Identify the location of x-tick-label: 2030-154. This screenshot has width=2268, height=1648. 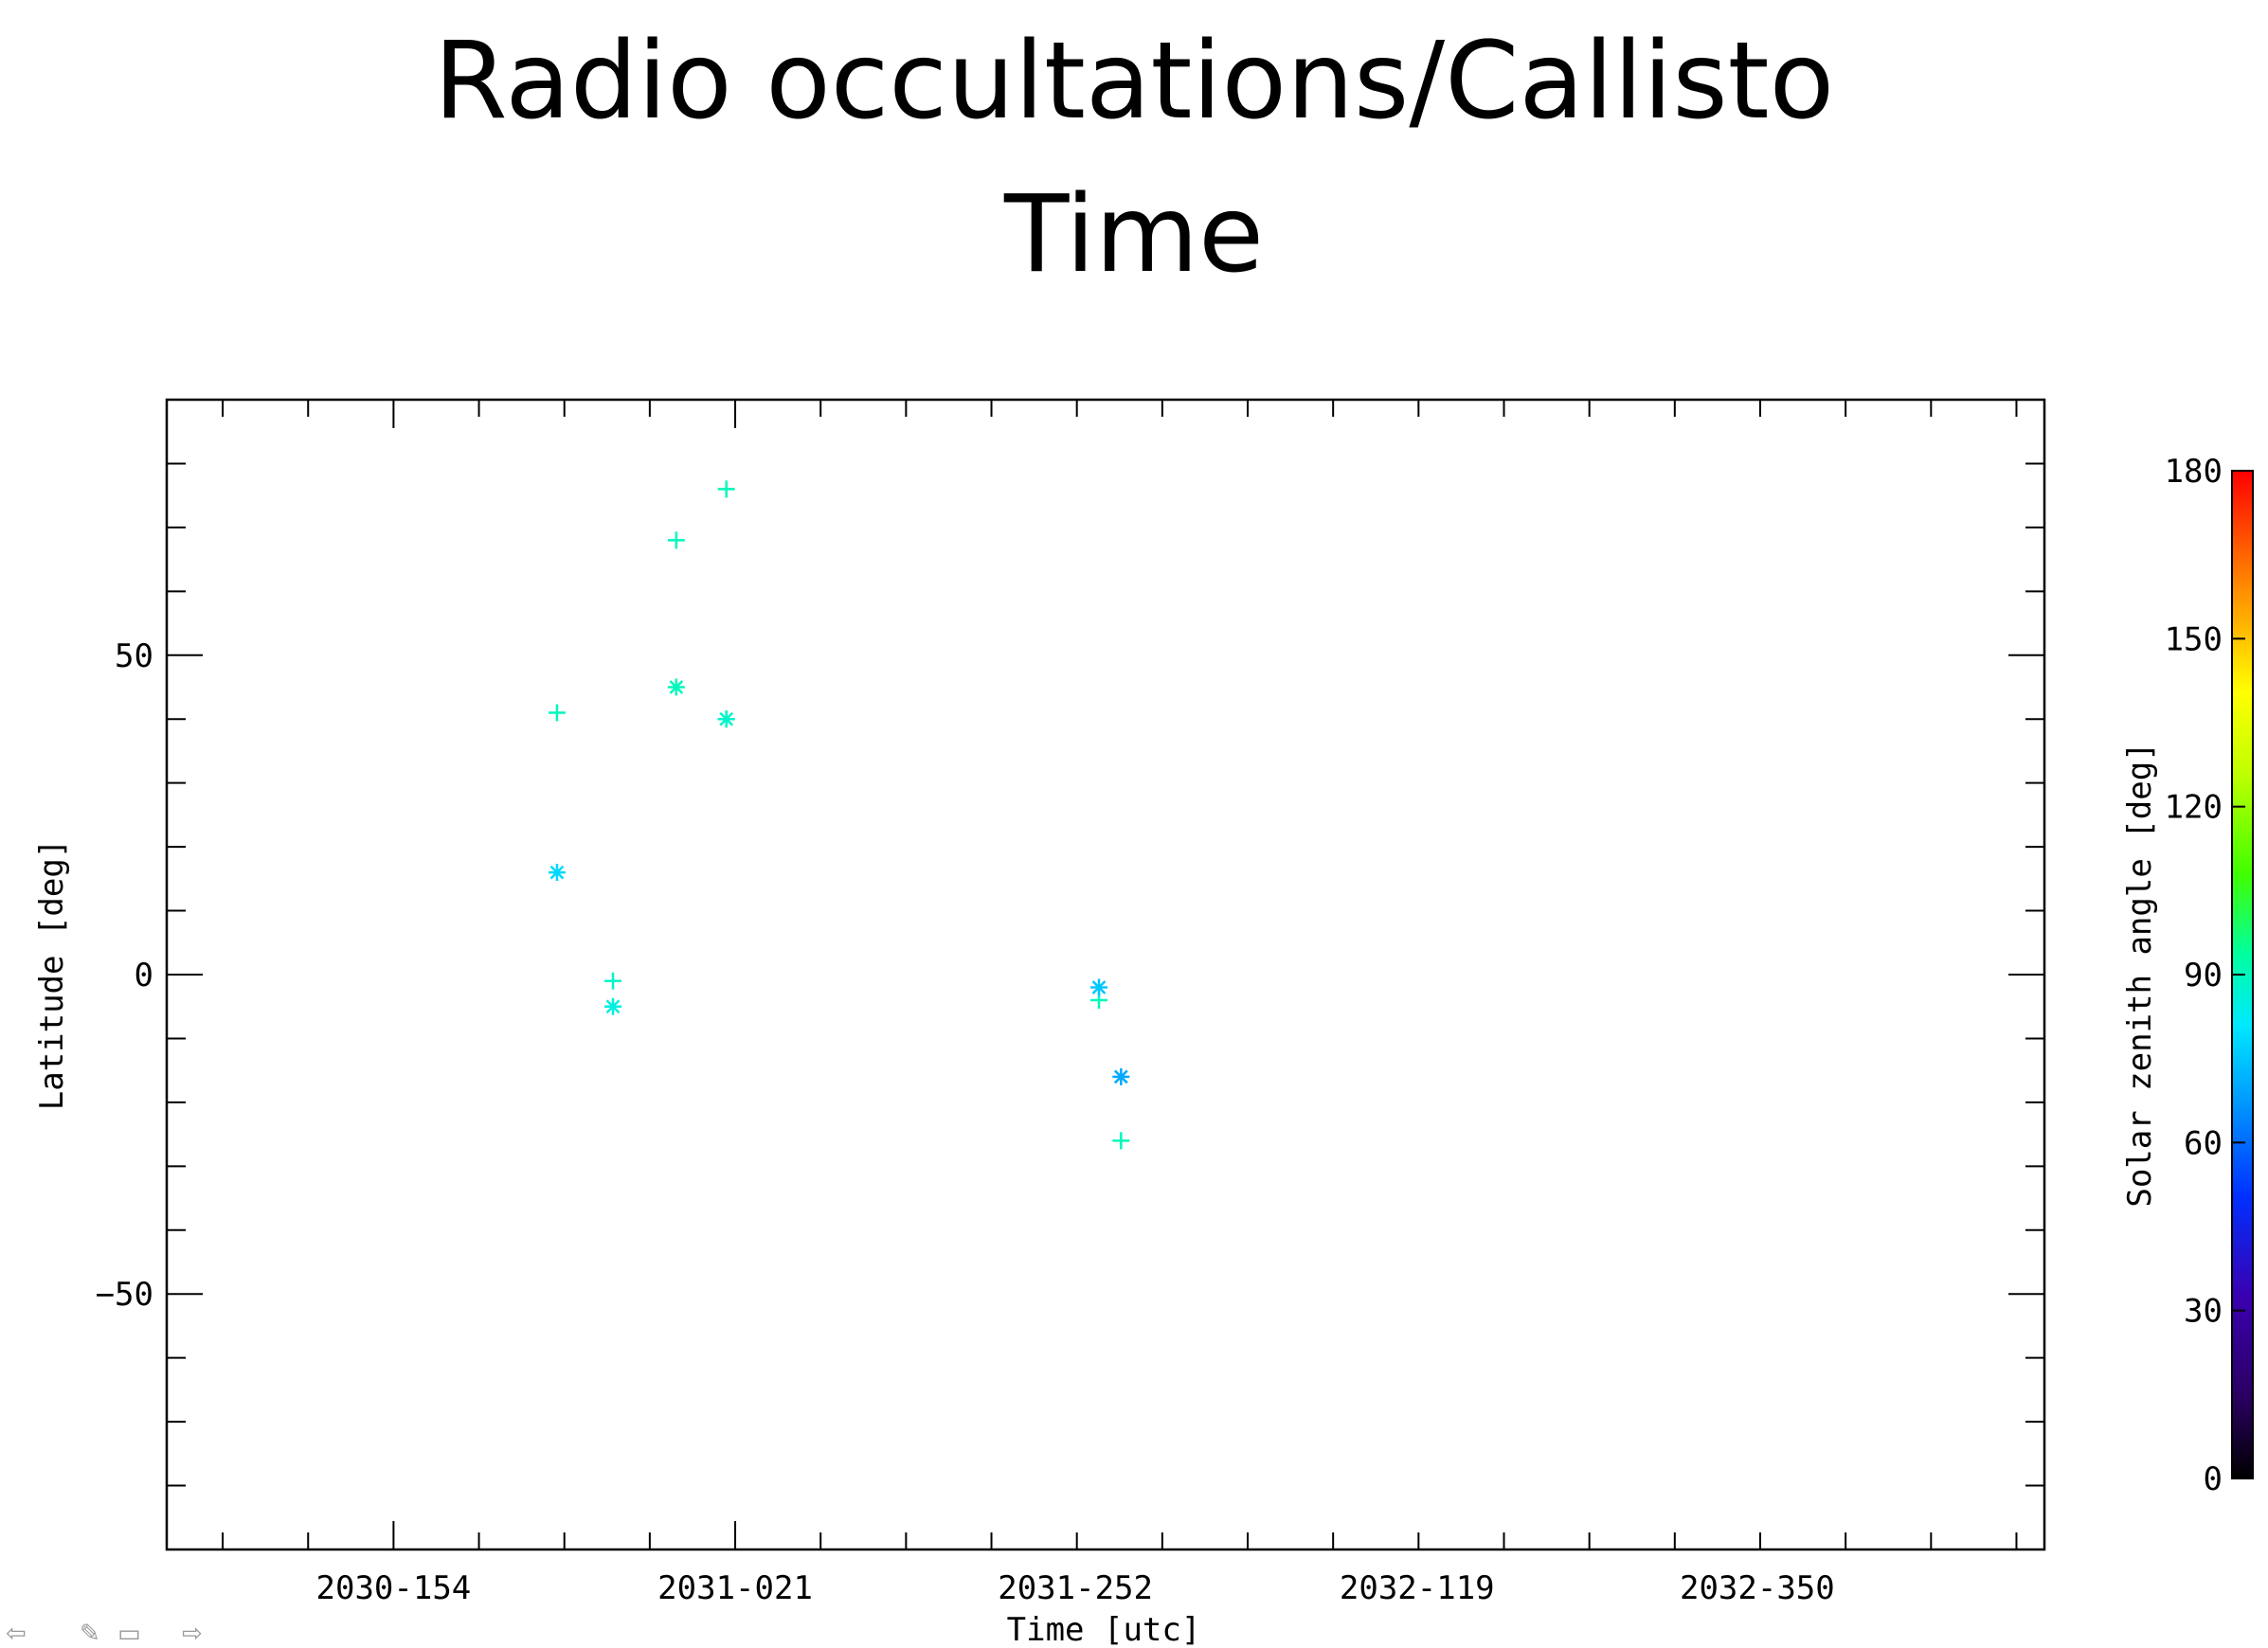
(394, 1588).